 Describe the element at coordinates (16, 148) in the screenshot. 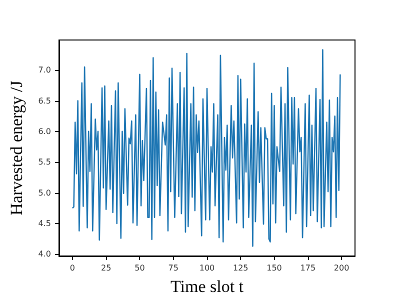

I see `y-axis-title: Harvested energy /J` at that location.